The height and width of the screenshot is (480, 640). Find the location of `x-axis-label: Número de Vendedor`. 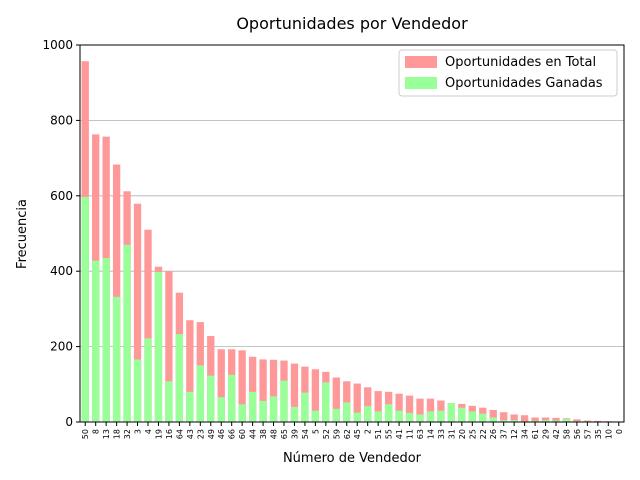

x-axis-label: Número de Vendedor is located at coordinates (352, 458).